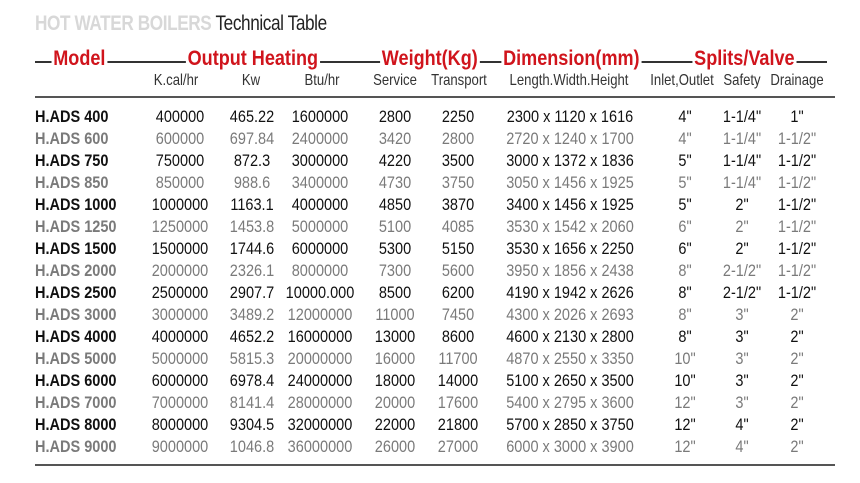 The image size is (860, 483). I want to click on cell-dim: 4190 x 1942 x 2626, so click(570, 293).